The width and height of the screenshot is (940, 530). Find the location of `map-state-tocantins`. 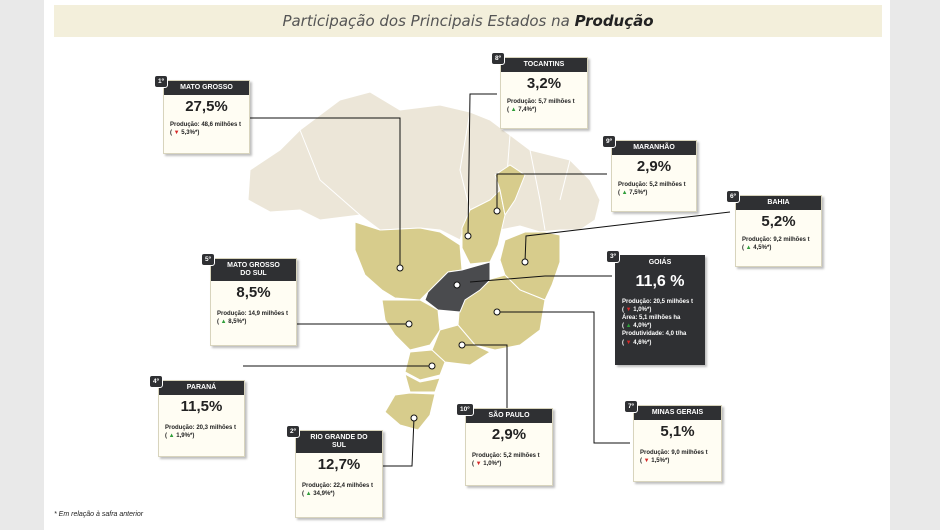

map-state-tocantins is located at coordinates (483, 226).